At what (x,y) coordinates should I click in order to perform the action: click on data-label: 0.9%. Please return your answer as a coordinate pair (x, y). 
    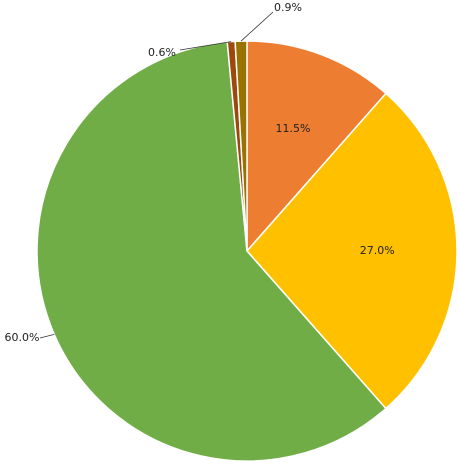
    Looking at the image, I should click on (288, 7).